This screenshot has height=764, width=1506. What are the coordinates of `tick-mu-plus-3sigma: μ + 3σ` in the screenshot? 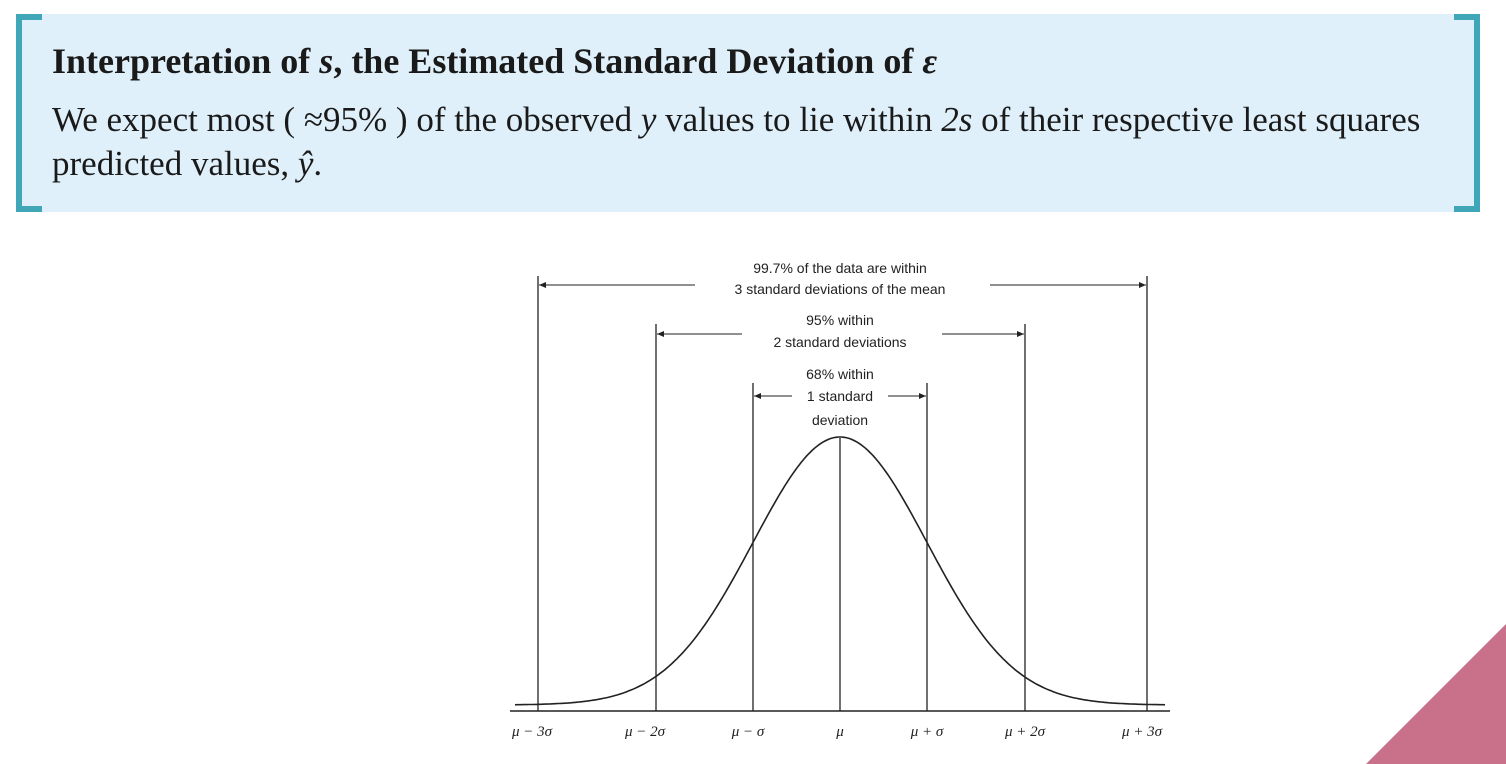 It's located at (1142, 732).